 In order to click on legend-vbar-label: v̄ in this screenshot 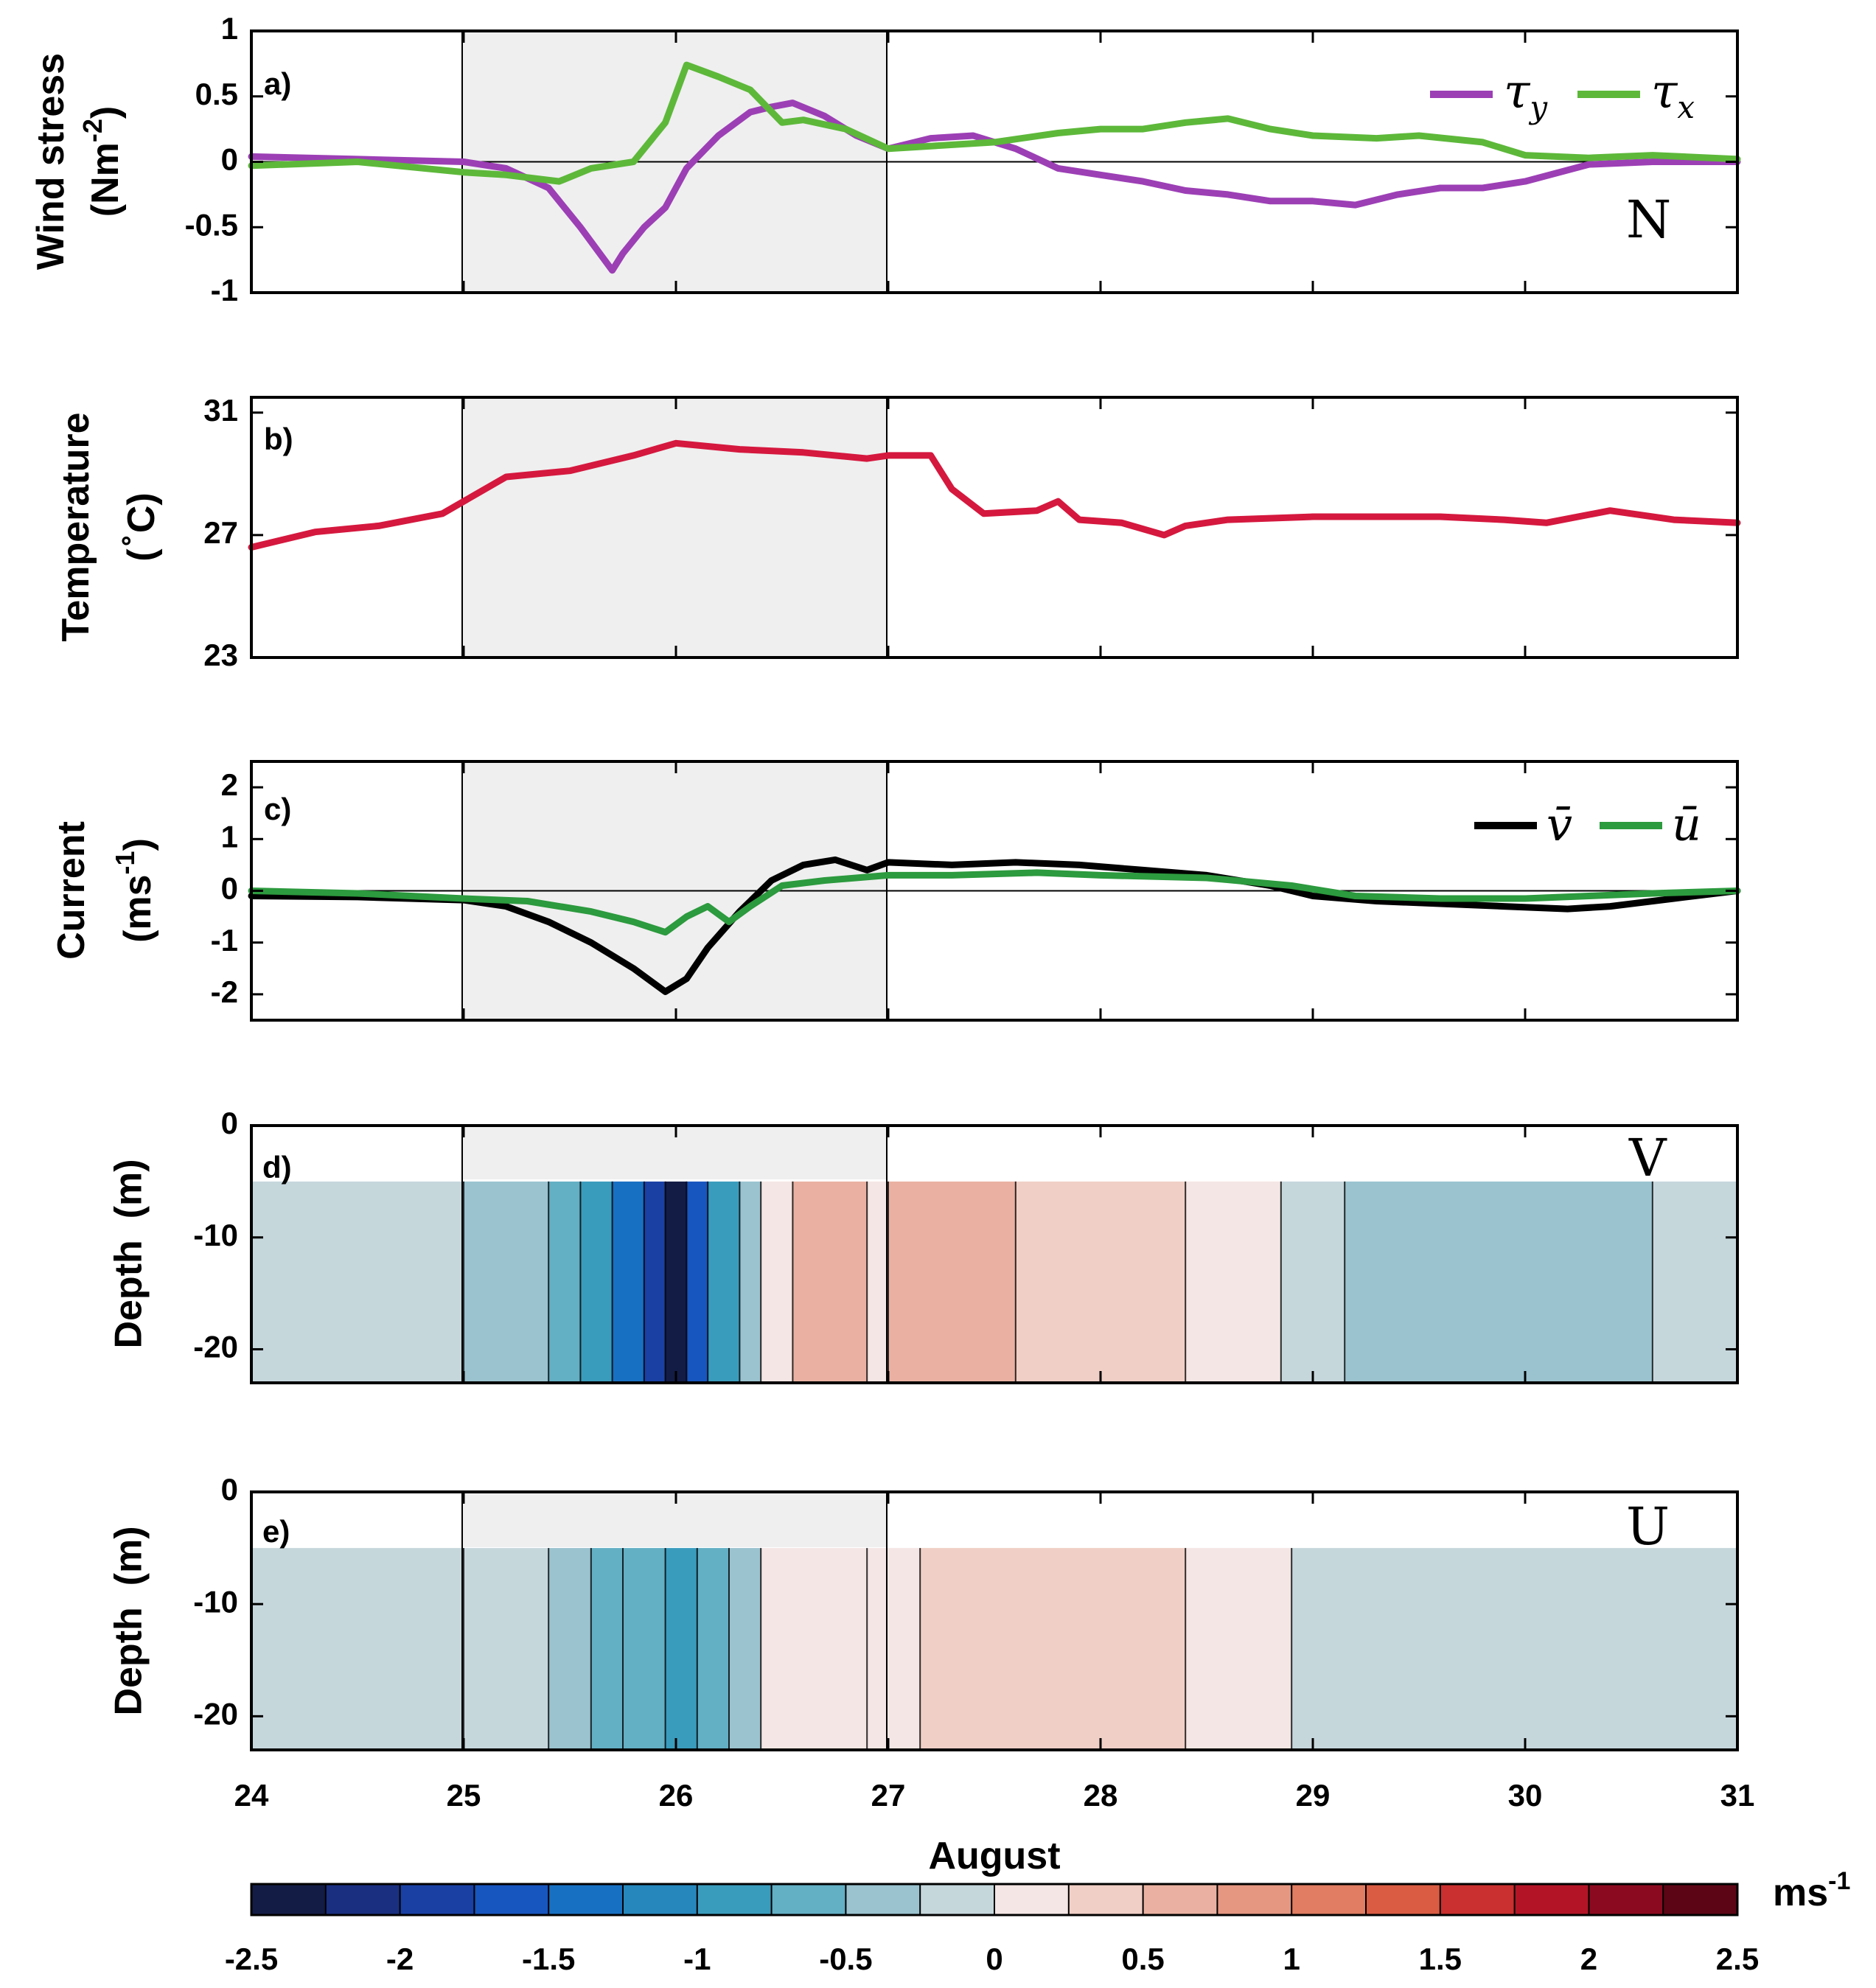, I will do `click(1560, 824)`.